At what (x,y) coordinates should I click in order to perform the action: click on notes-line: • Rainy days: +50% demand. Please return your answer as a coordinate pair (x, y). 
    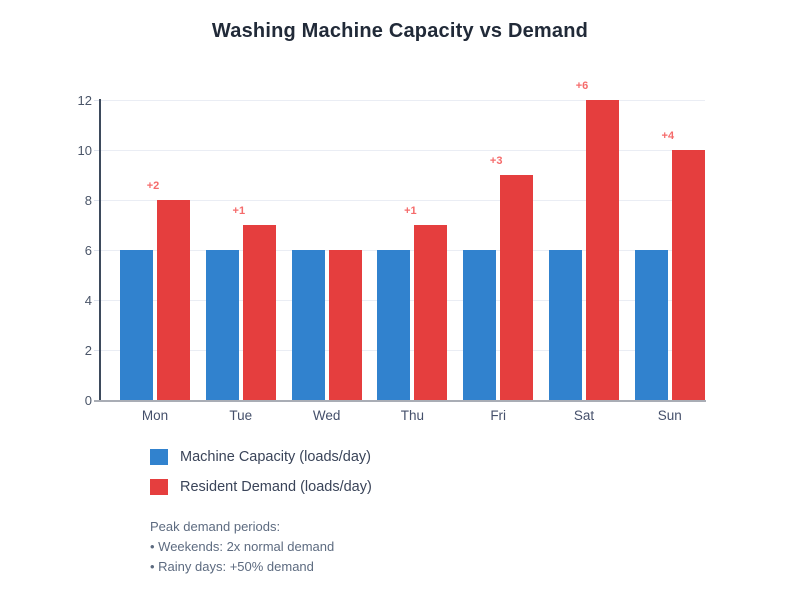
    Looking at the image, I should click on (232, 566).